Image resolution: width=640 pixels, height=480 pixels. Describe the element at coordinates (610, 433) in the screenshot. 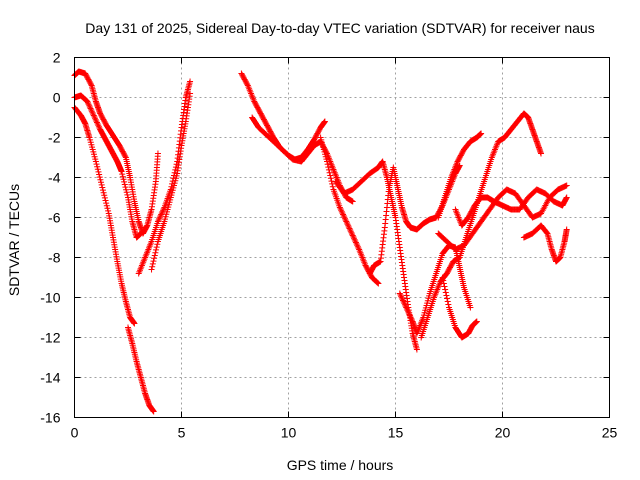

I see `x-tick-label: 25` at that location.